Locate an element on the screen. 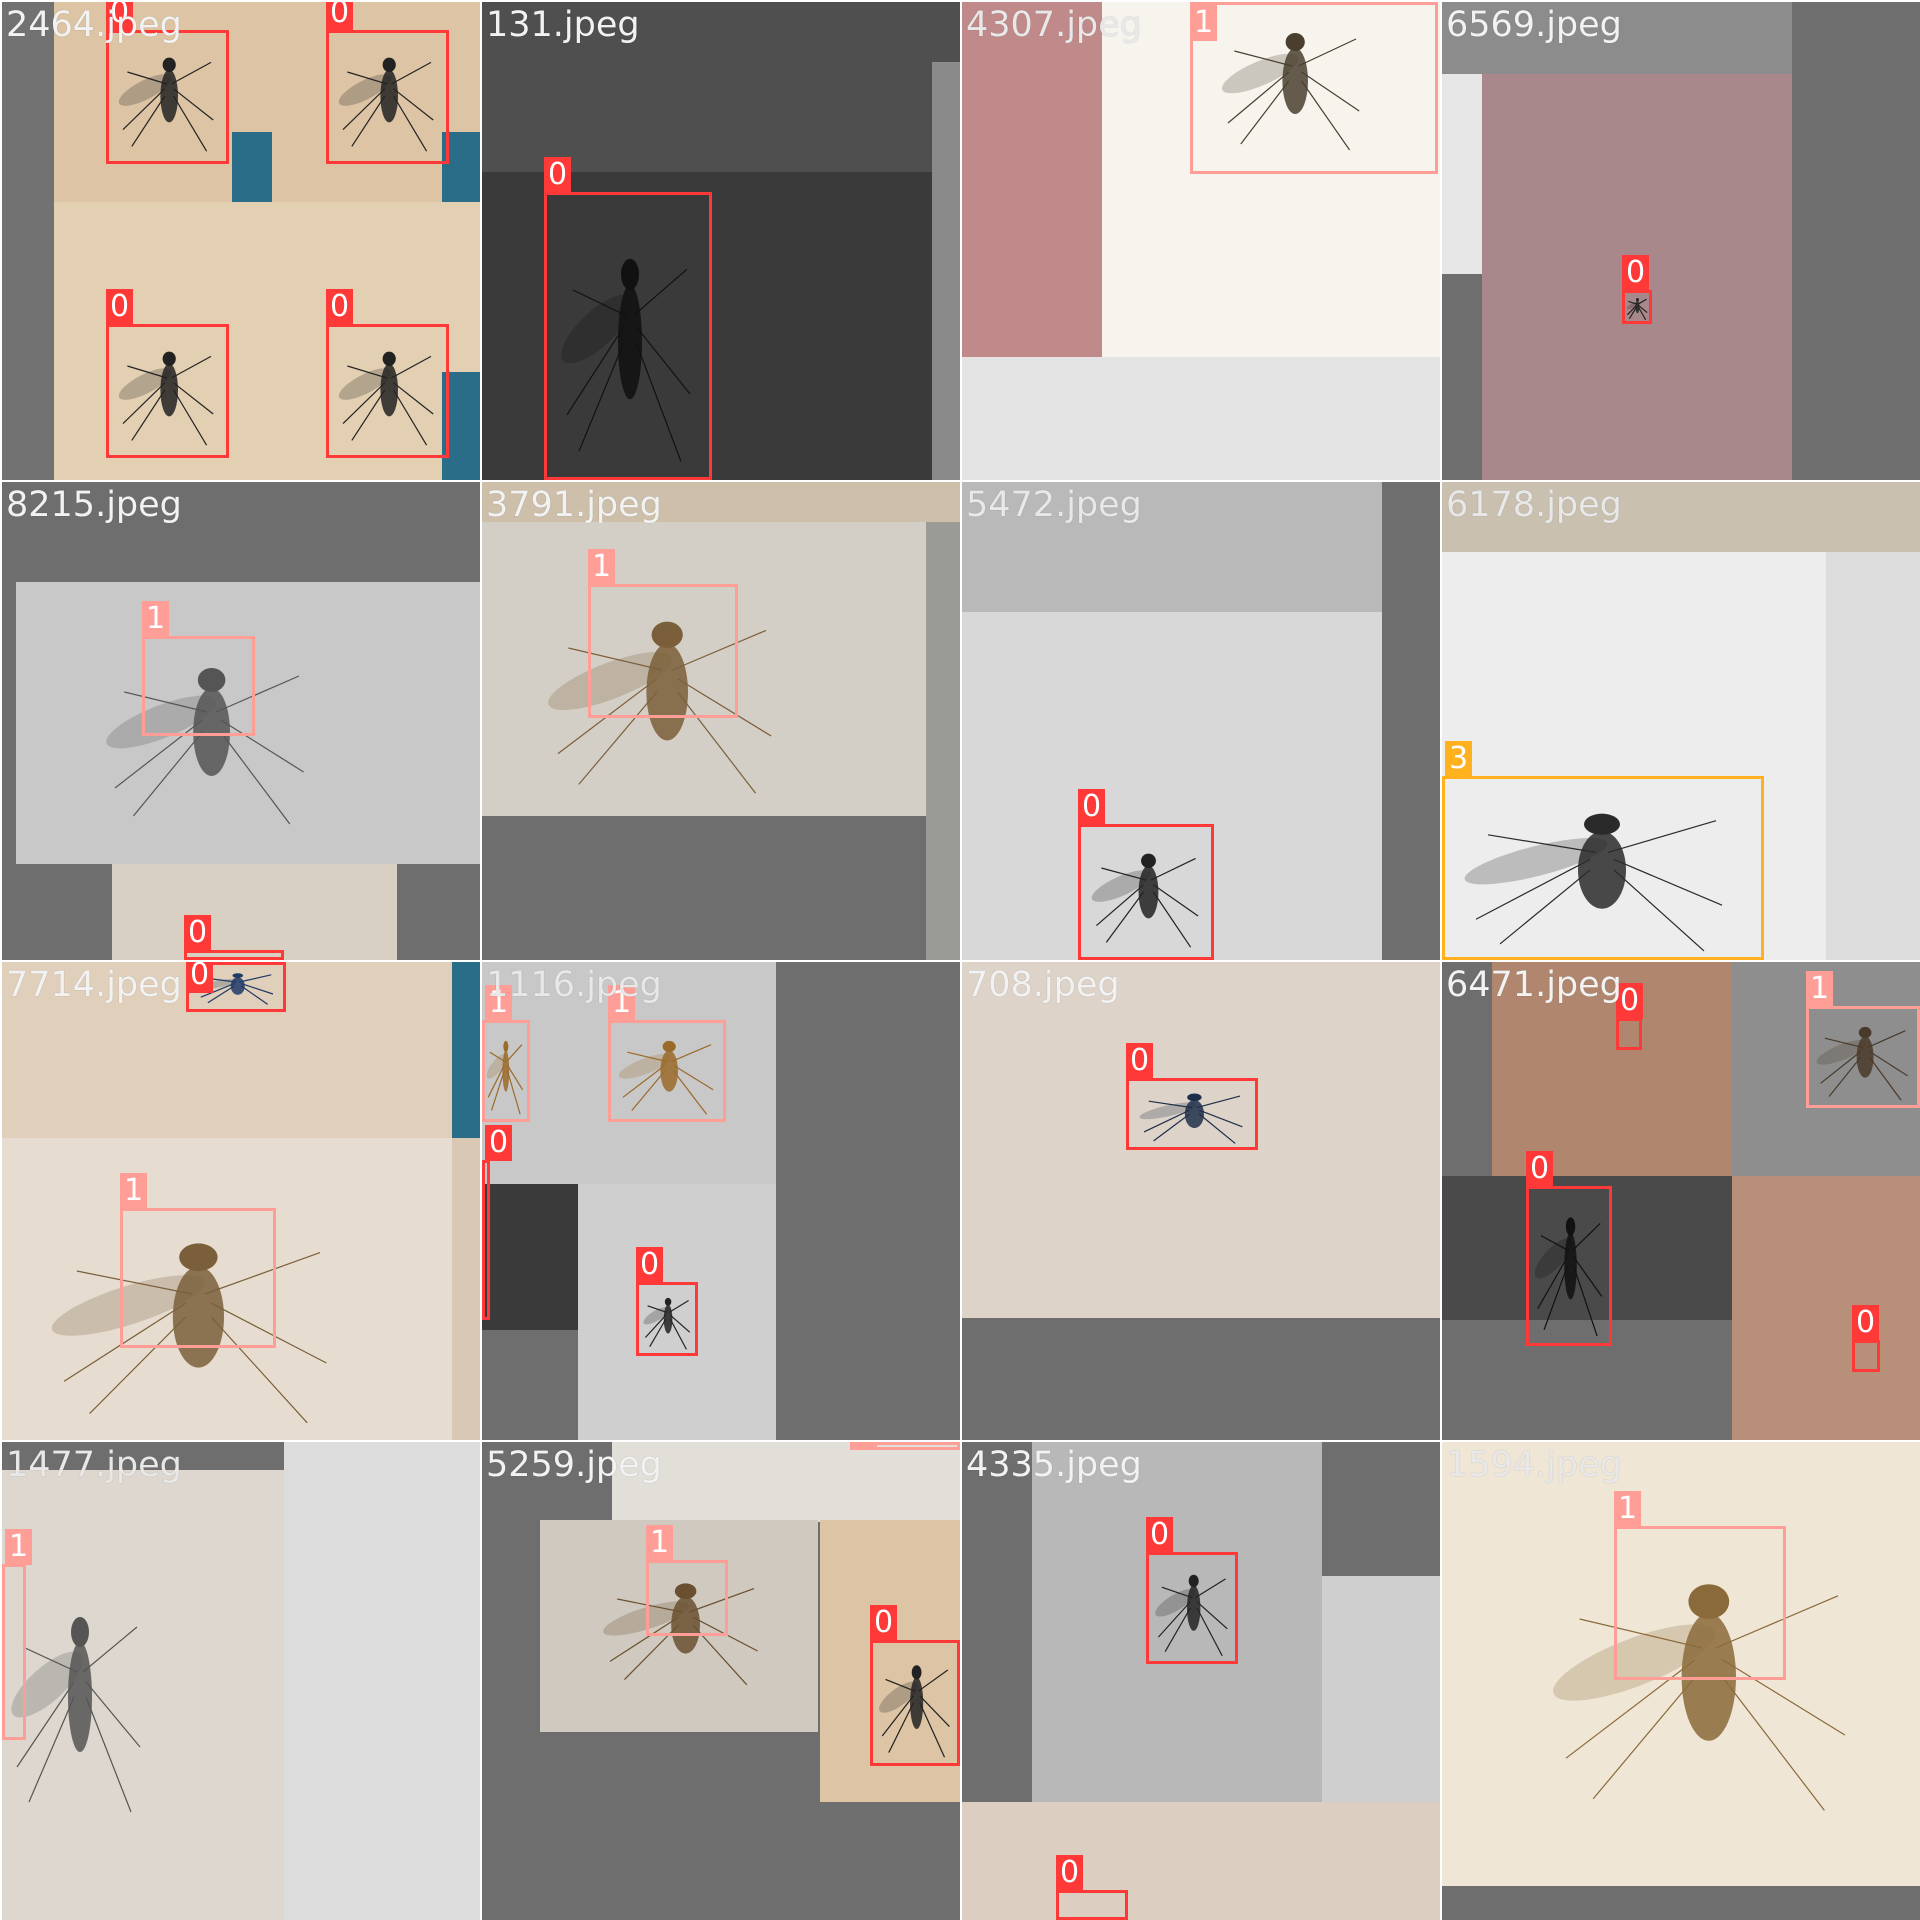  mosaic-tile: 8215.jpeg 1 0 is located at coordinates (241, 721).